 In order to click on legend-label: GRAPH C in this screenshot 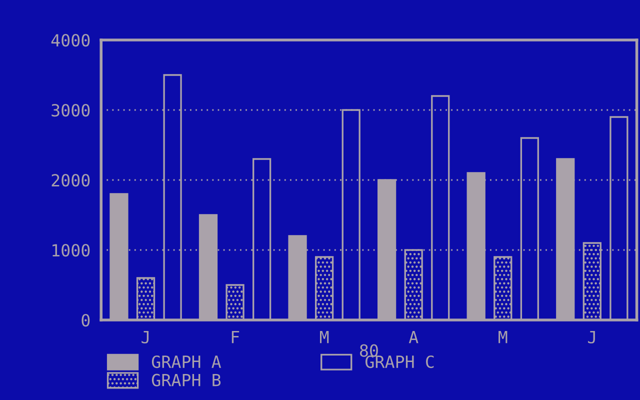, I will do `click(400, 361)`.